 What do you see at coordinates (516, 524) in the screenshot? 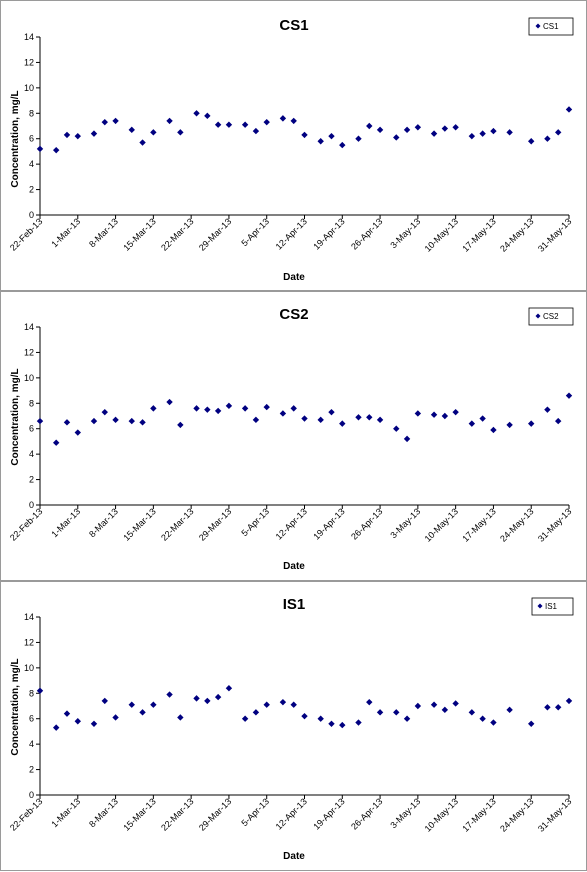
I see `x-tick-label: 24-May-13` at bounding box center [516, 524].